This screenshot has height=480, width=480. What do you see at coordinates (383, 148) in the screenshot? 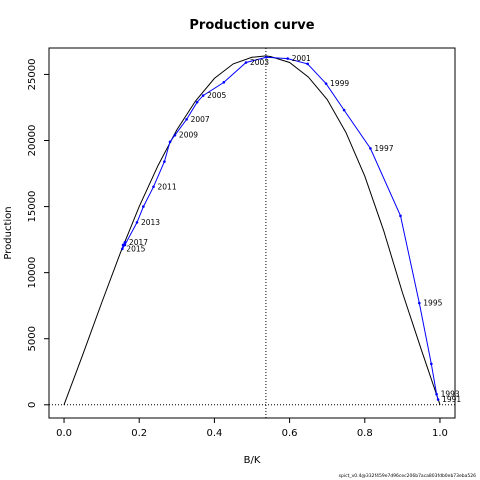
I see `year-label: 1997` at bounding box center [383, 148].